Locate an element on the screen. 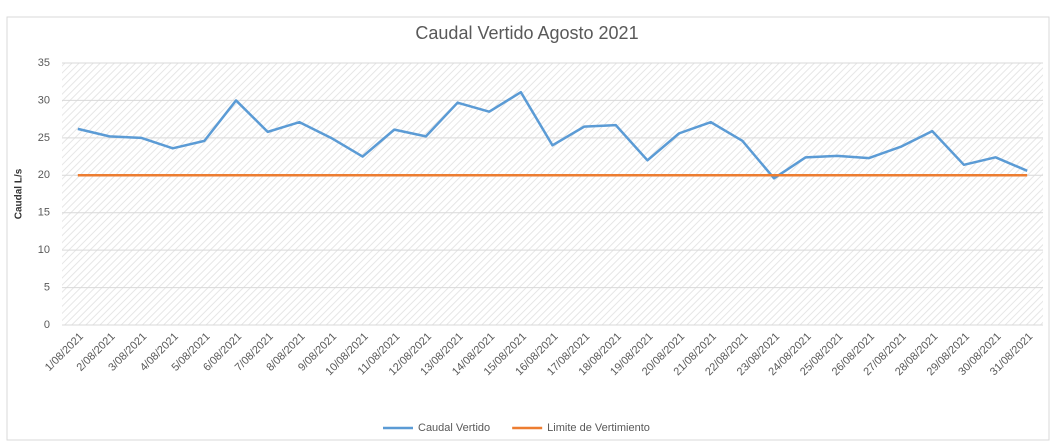 The image size is (1053, 448). chart-title: Caudal Vertido Agosto 2021 is located at coordinates (526, 33).